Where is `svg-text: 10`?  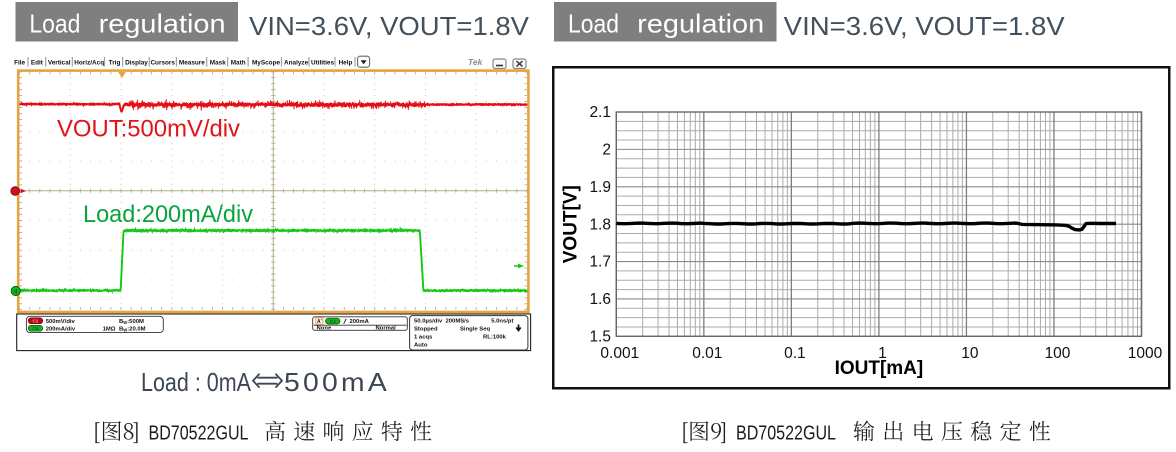
svg-text: 10 is located at coordinates (970, 353).